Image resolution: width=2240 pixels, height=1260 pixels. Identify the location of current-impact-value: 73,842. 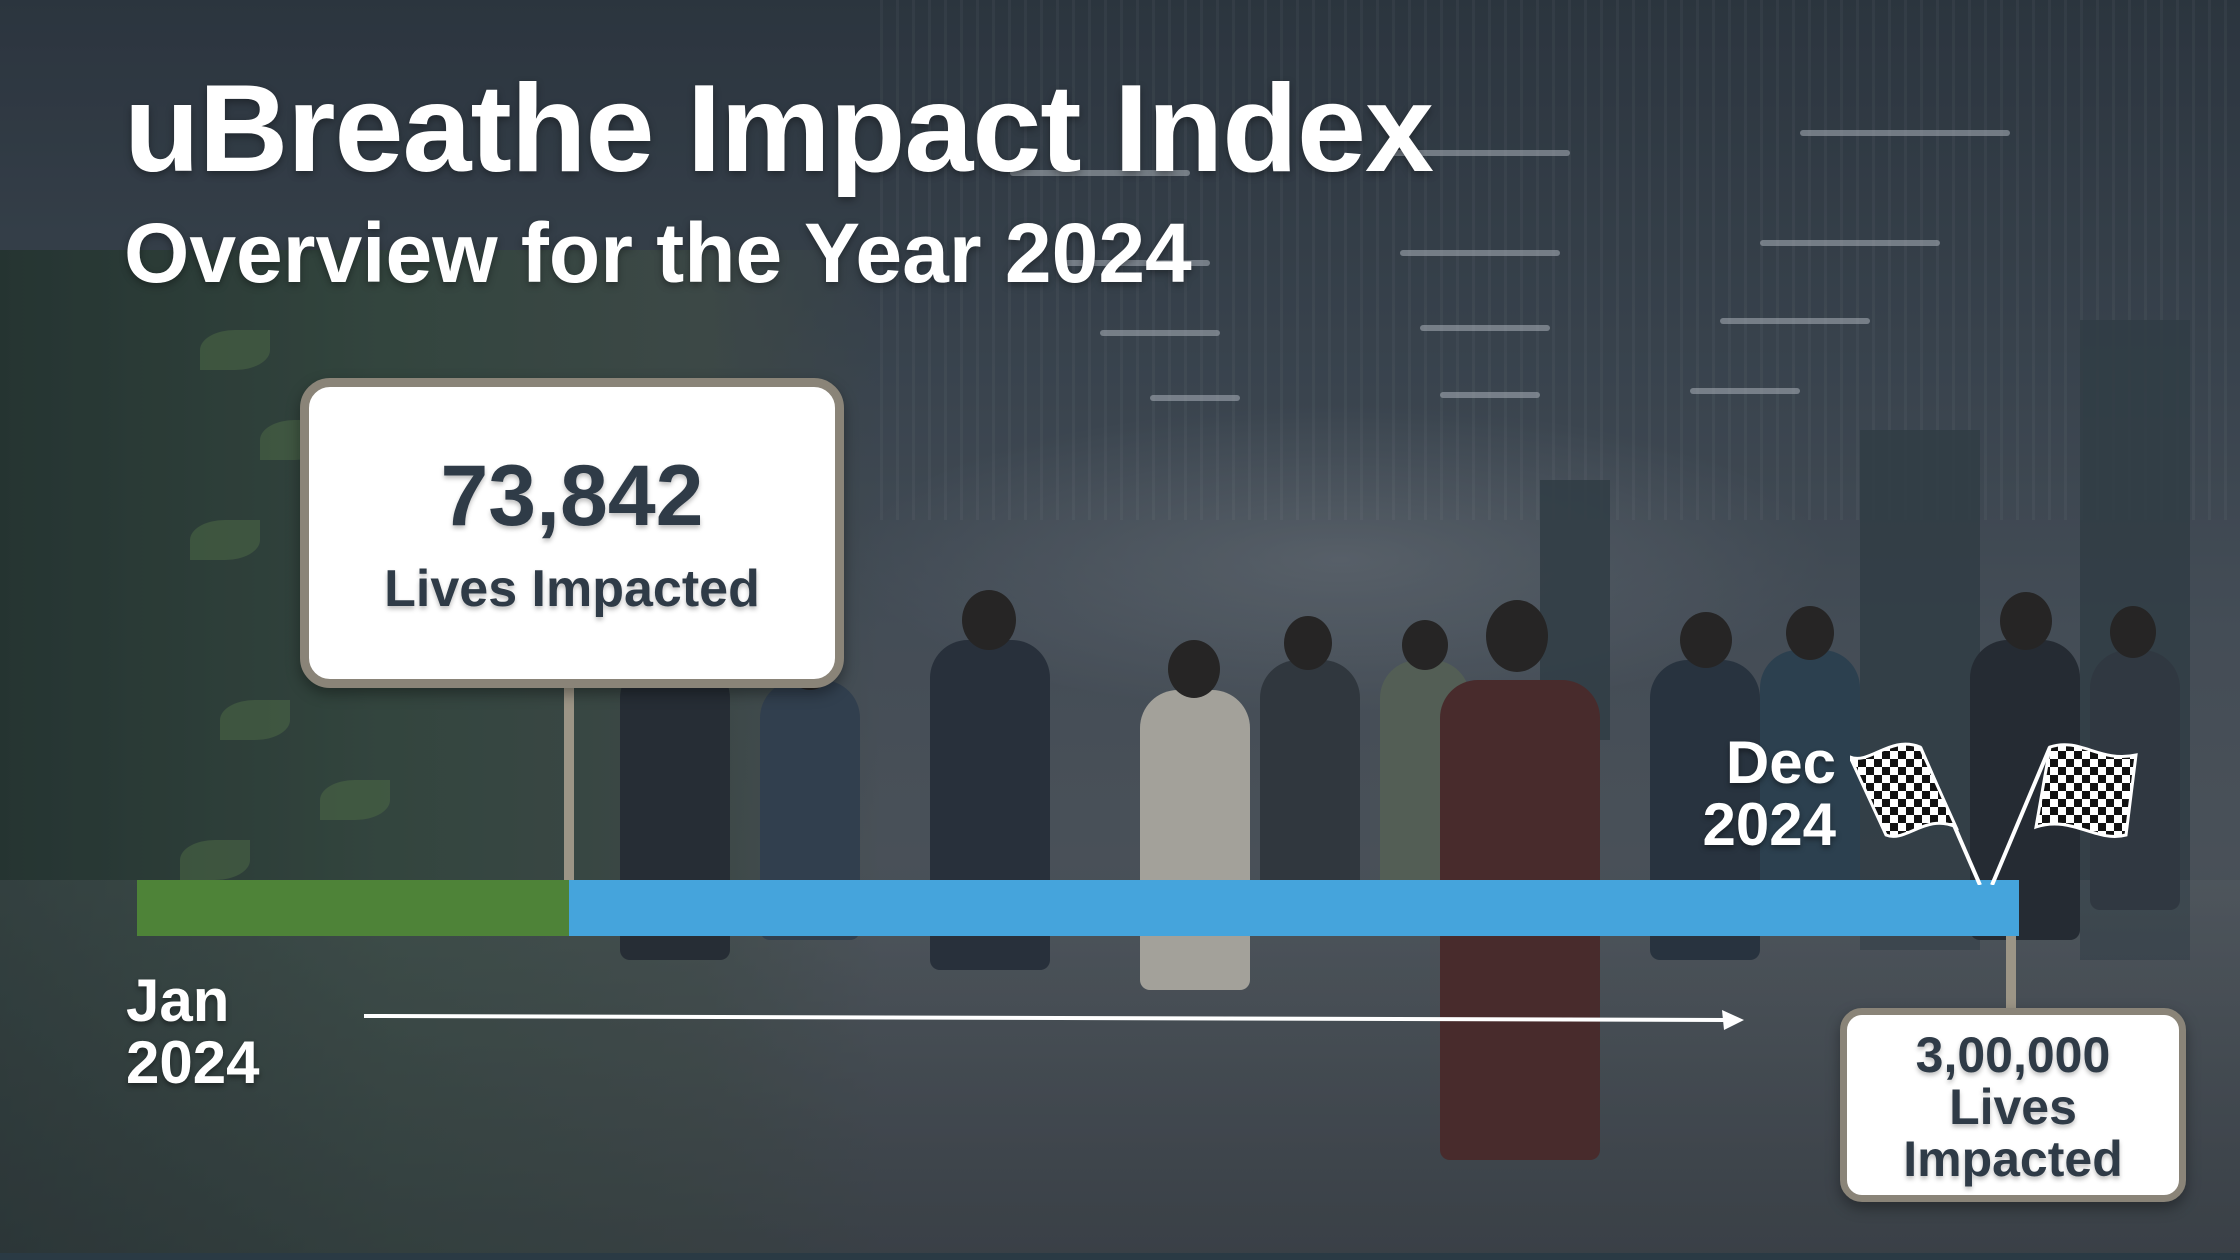
(572, 496).